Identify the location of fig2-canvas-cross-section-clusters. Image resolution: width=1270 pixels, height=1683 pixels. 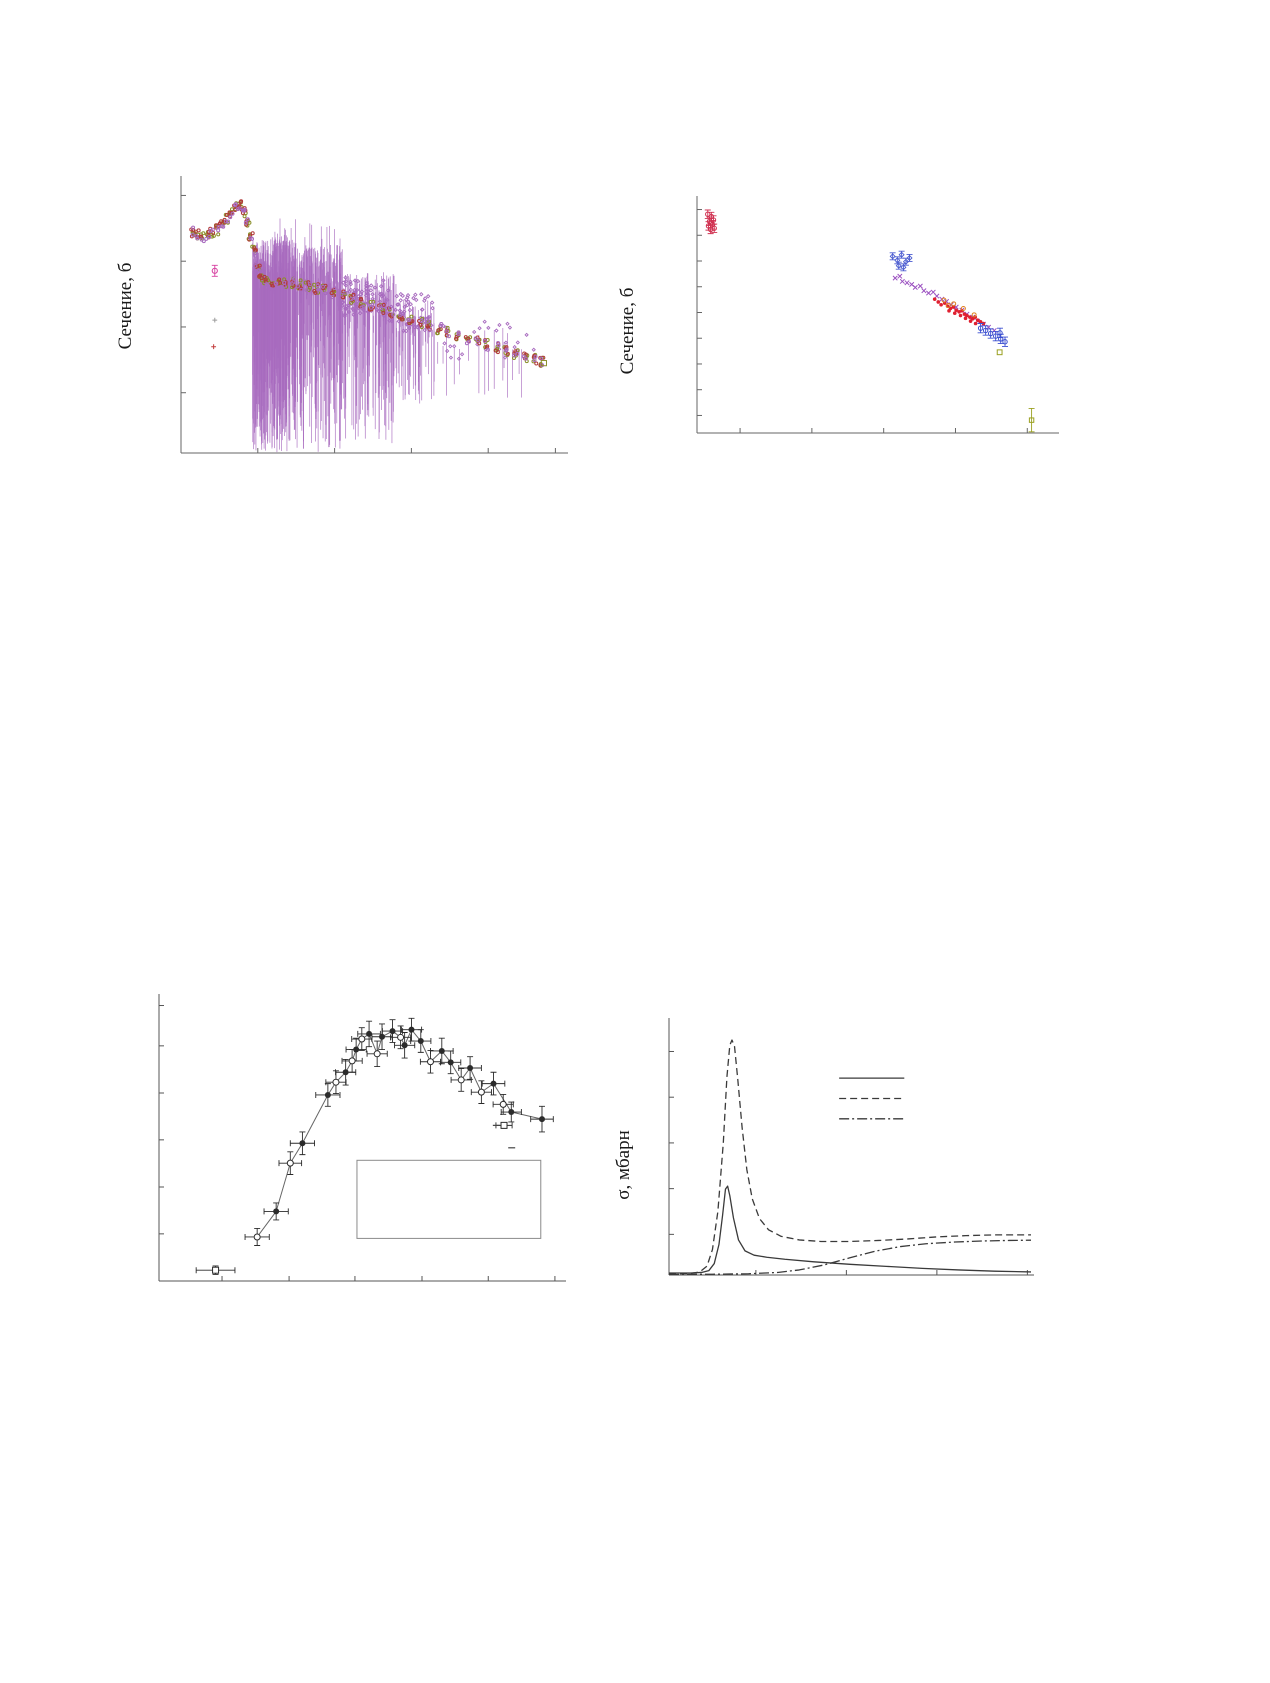
(877, 315).